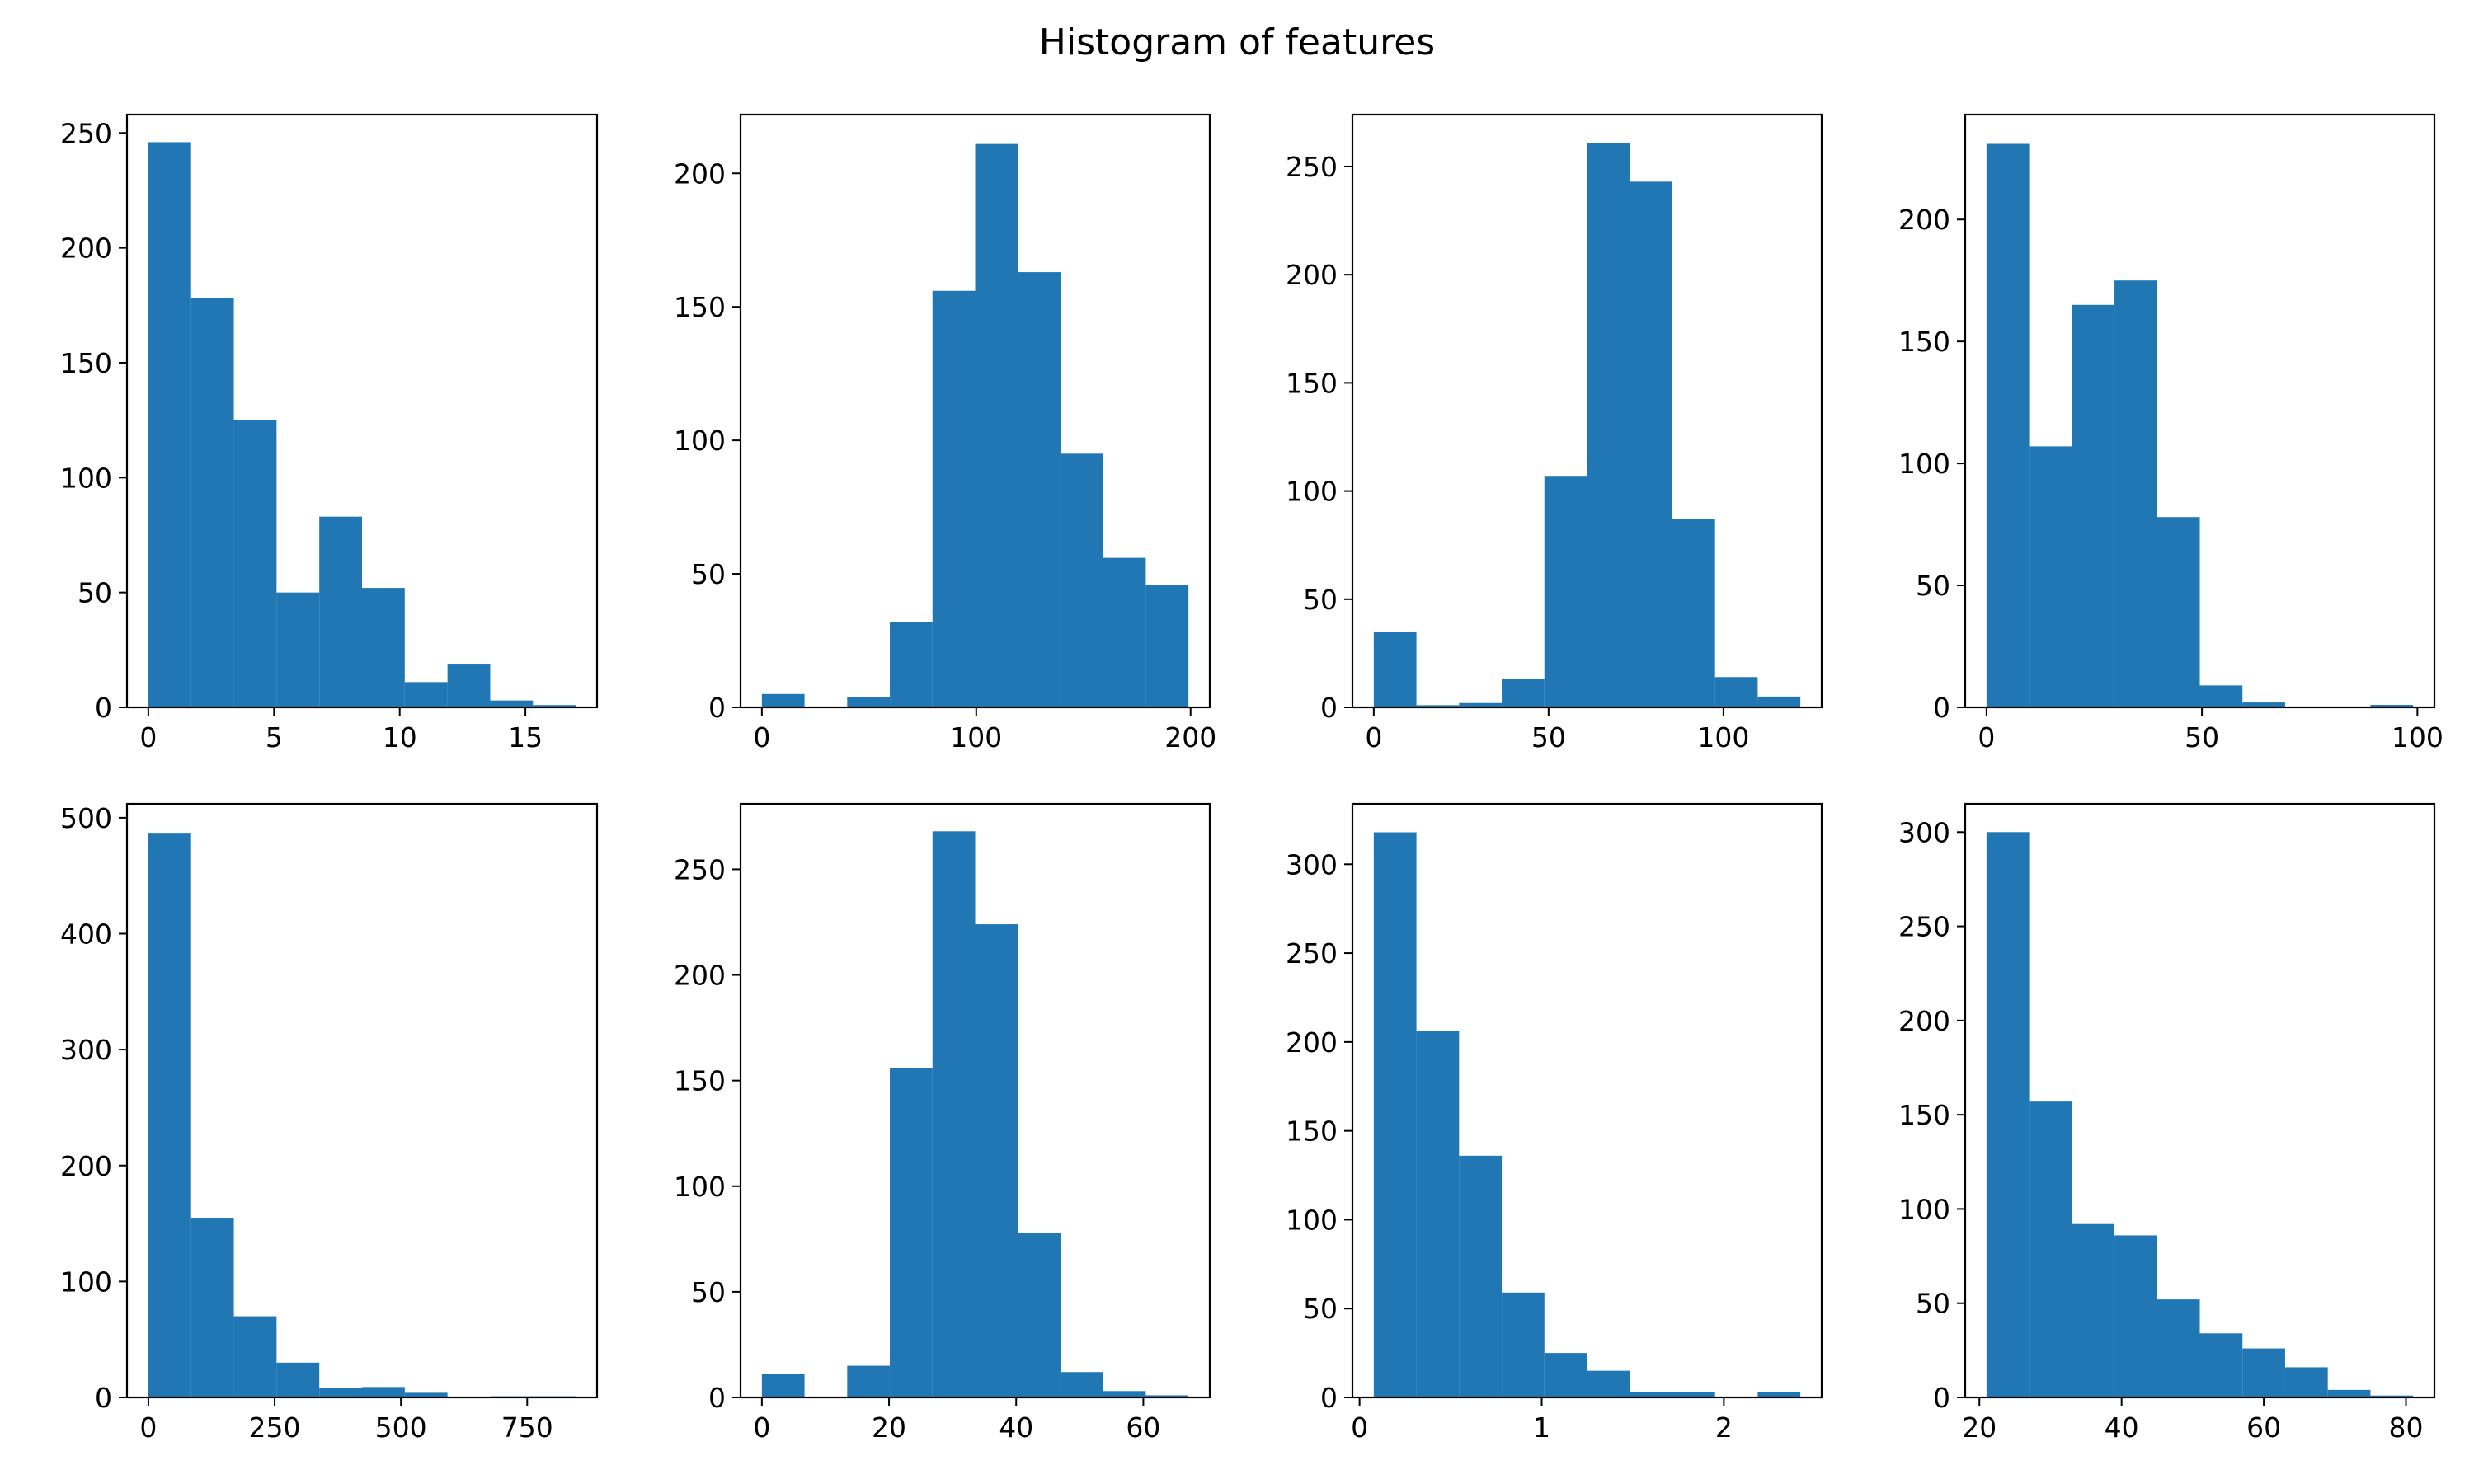 The image size is (2474, 1484). I want to click on histogram-panel-3: 0 50 100 0 50 100 150 200 250, so click(1554, 433).